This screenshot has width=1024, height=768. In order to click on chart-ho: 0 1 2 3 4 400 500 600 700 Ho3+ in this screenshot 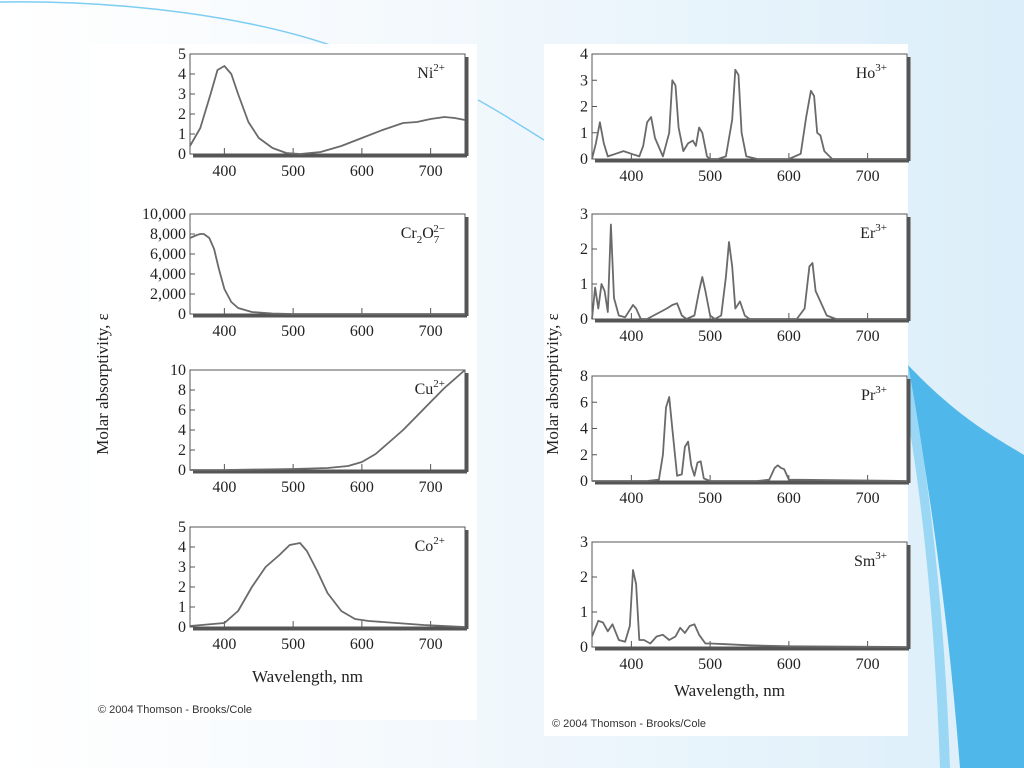, I will do `click(745, 115)`.